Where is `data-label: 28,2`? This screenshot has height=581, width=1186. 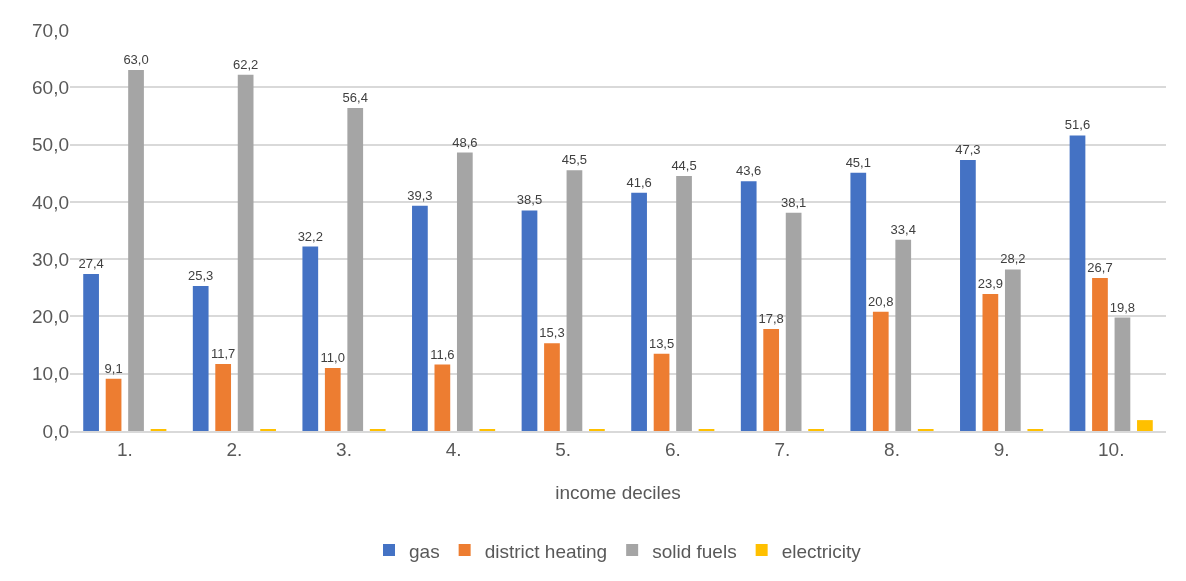
data-label: 28,2 is located at coordinates (1013, 259).